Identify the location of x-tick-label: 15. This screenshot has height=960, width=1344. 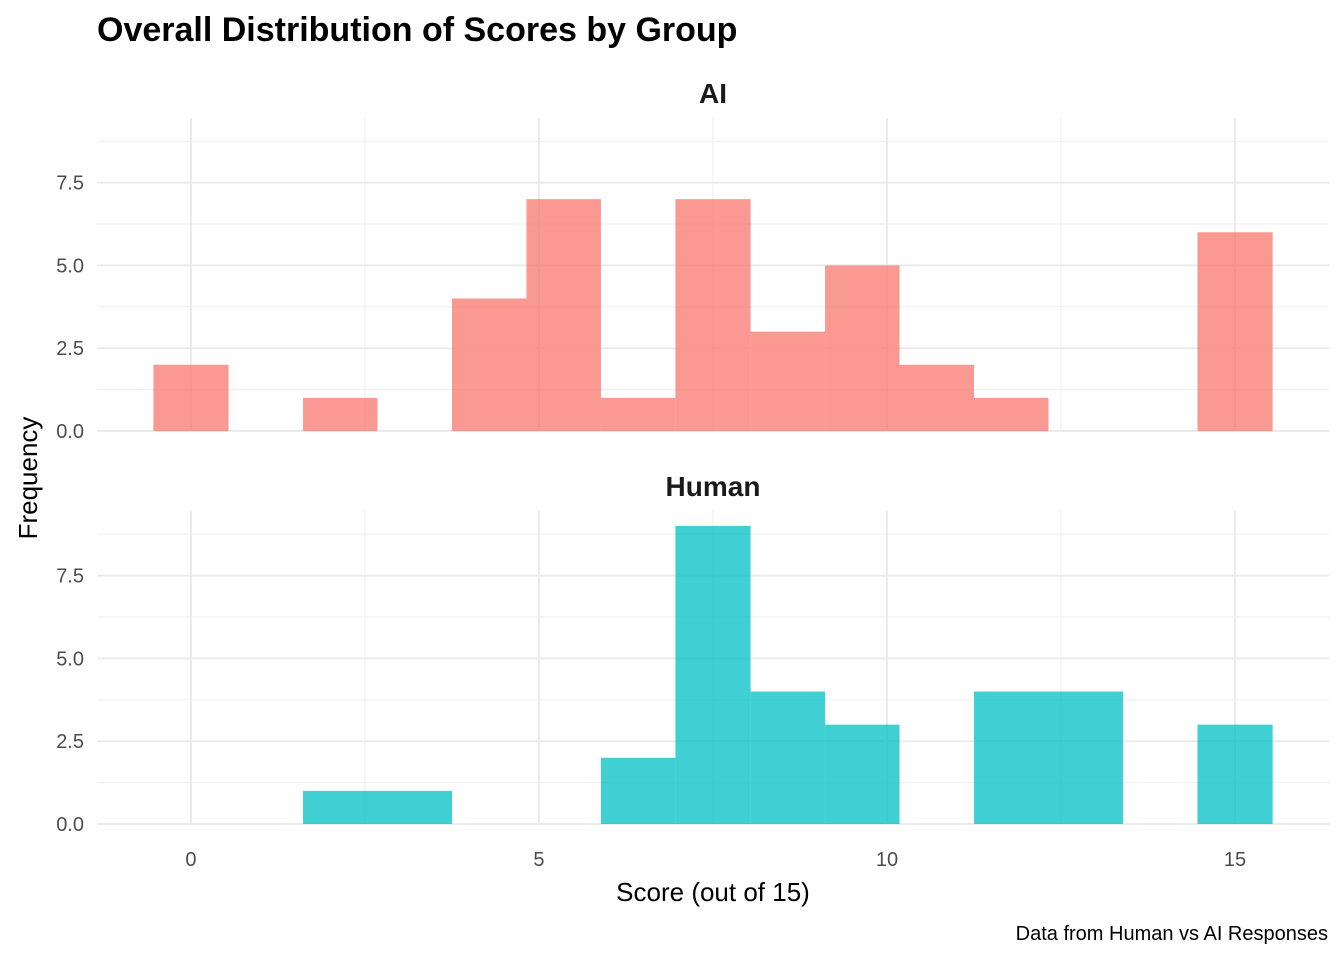
(1235, 860).